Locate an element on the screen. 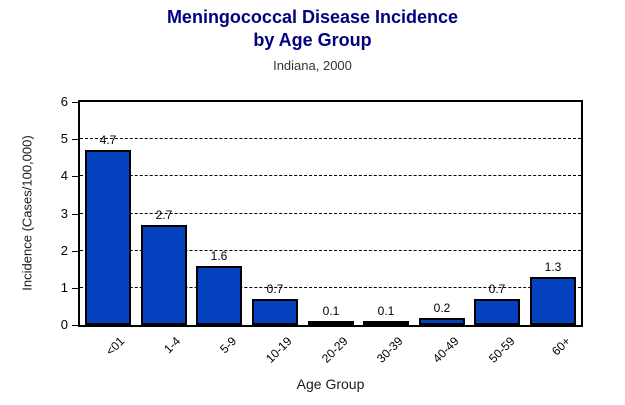  x-tick-label: 50-59 is located at coordinates (501, 350).